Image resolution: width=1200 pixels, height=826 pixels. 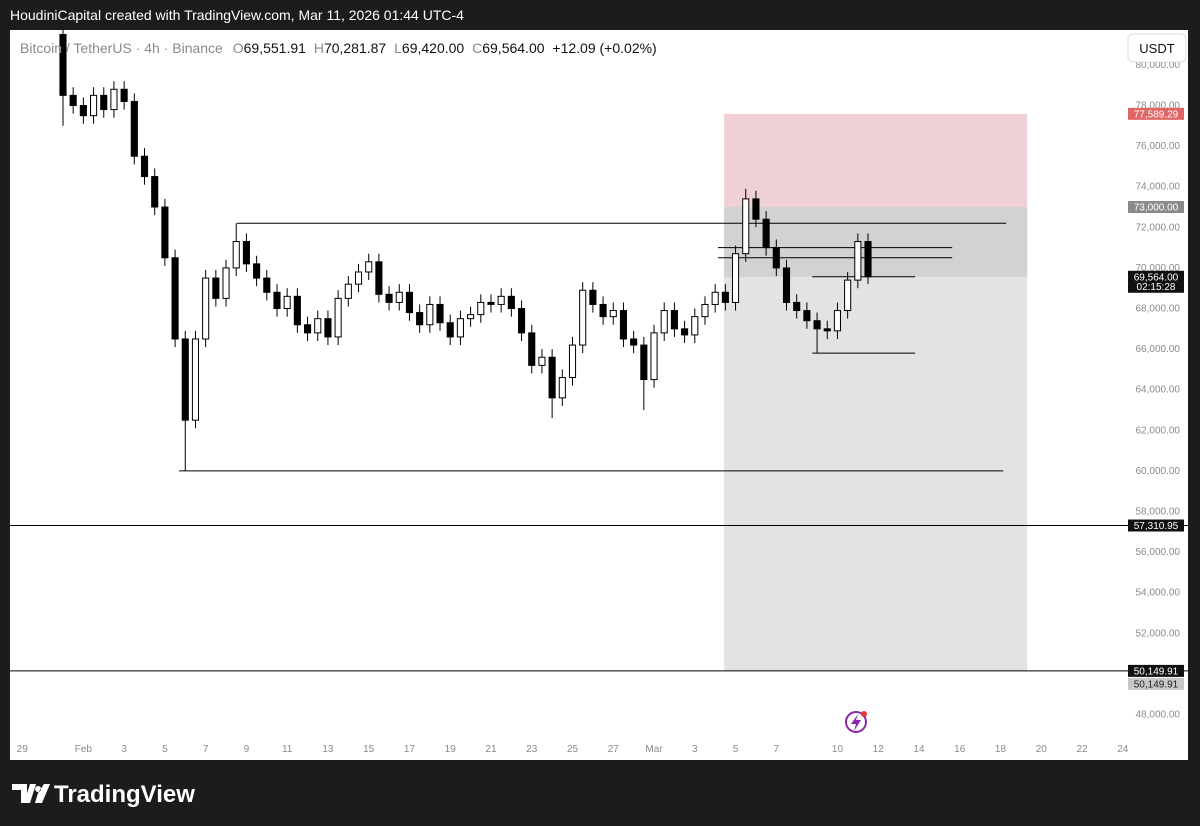 I want to click on x-tick-label: 22, so click(x=1082, y=749).